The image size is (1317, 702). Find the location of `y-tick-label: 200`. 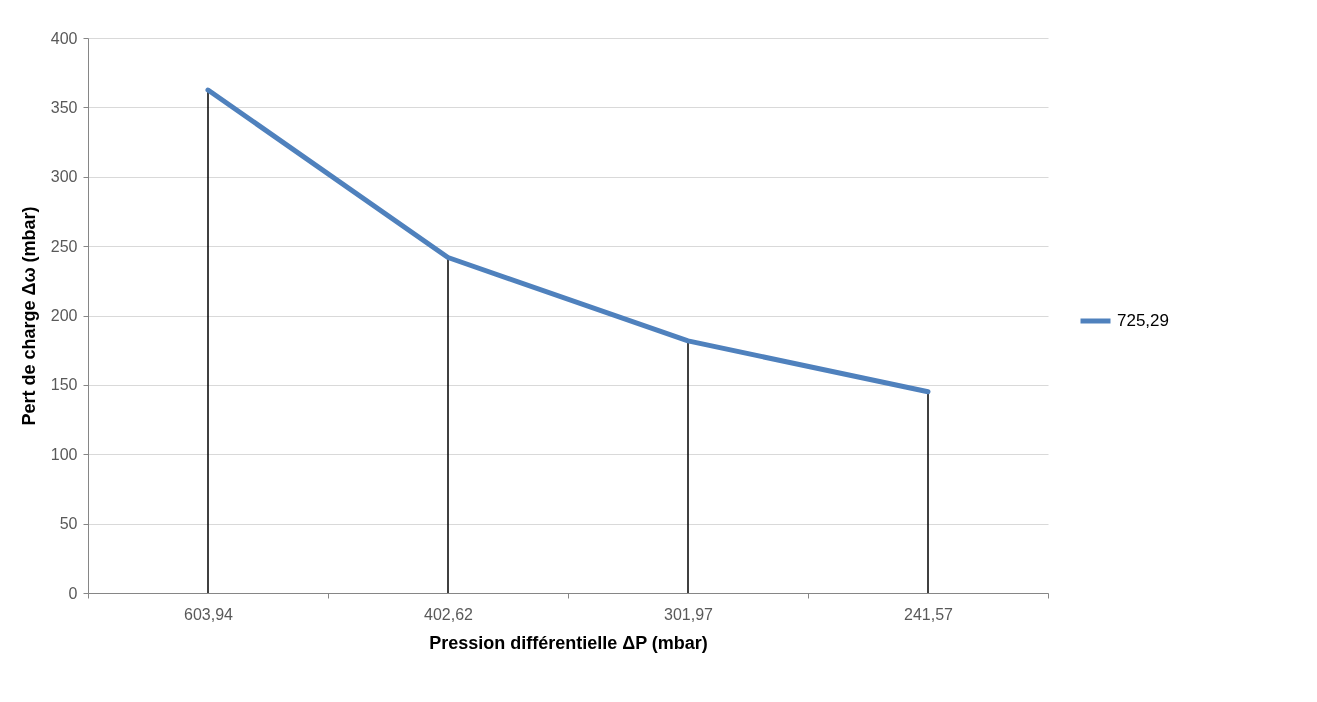

y-tick-label: 200 is located at coordinates (64, 315).